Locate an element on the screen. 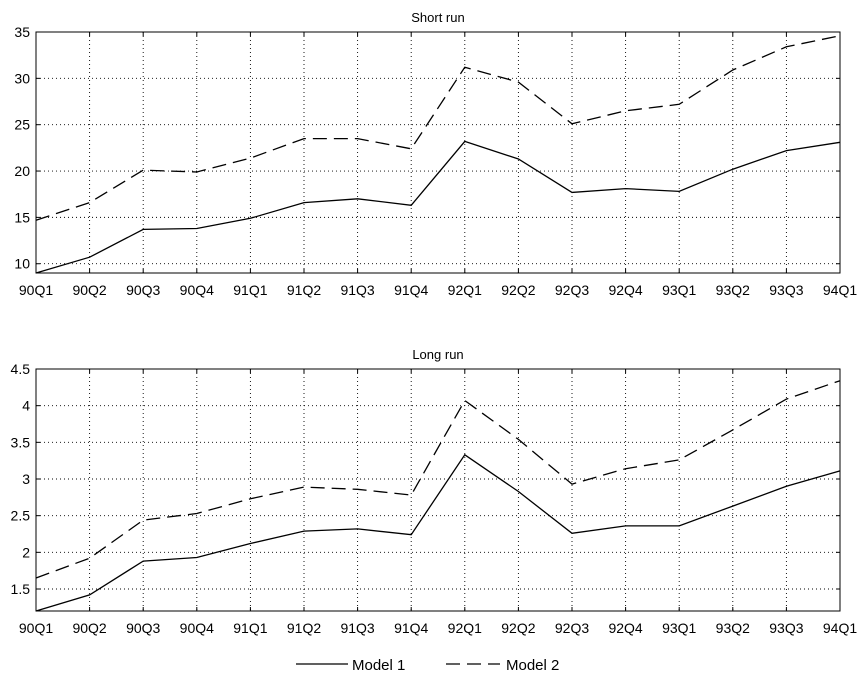  short-run-x-tick-label: 91Q4 is located at coordinates (411, 290).